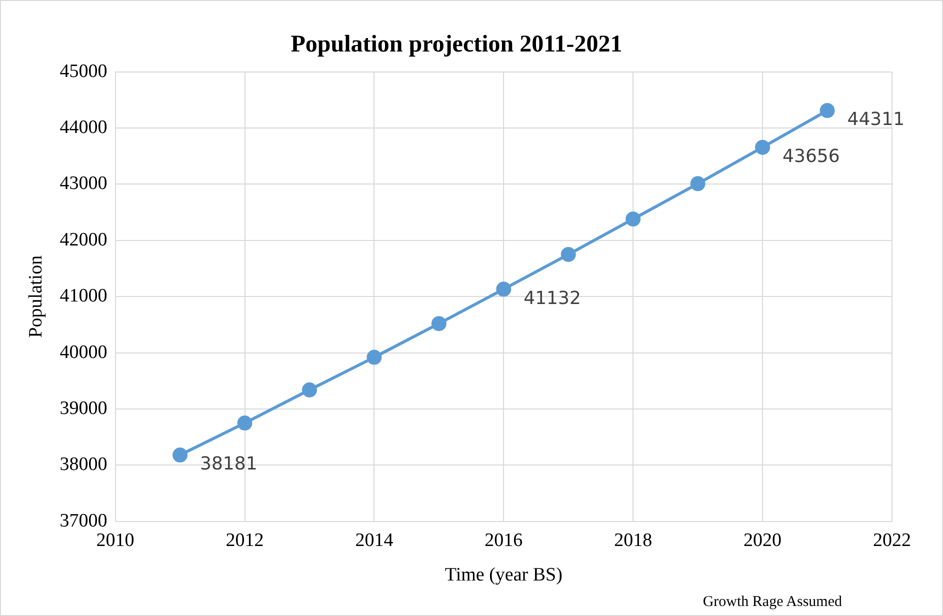  Describe the element at coordinates (84, 465) in the screenshot. I see `y-tick-label: 38000` at that location.